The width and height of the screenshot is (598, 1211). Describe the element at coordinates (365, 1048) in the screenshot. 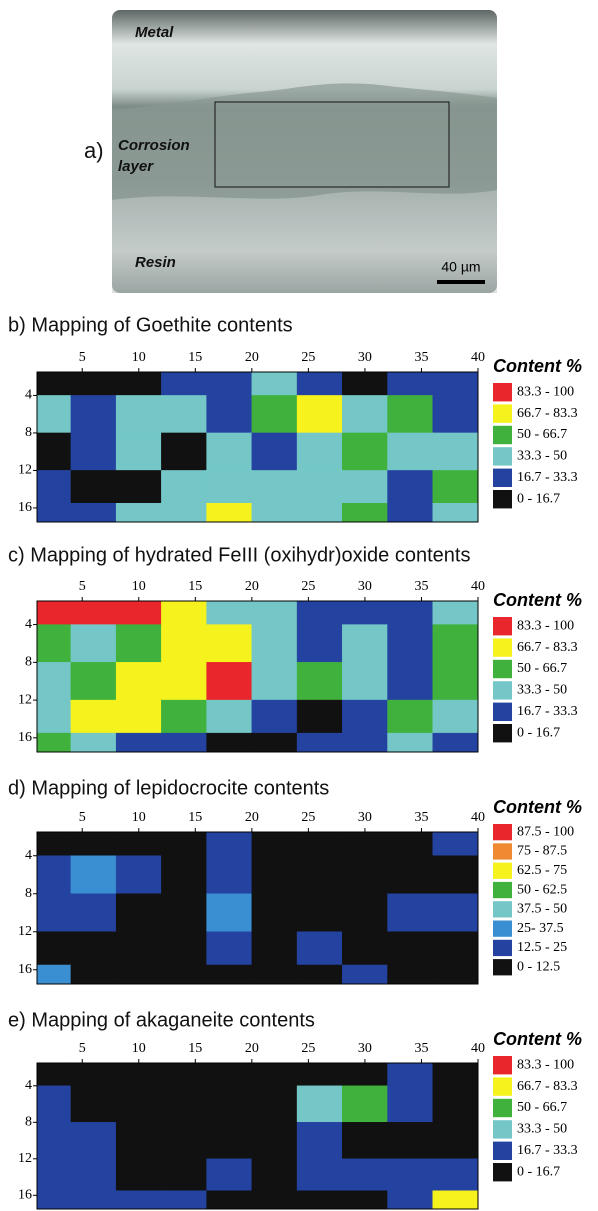

I see `x-tick-label: 30` at that location.